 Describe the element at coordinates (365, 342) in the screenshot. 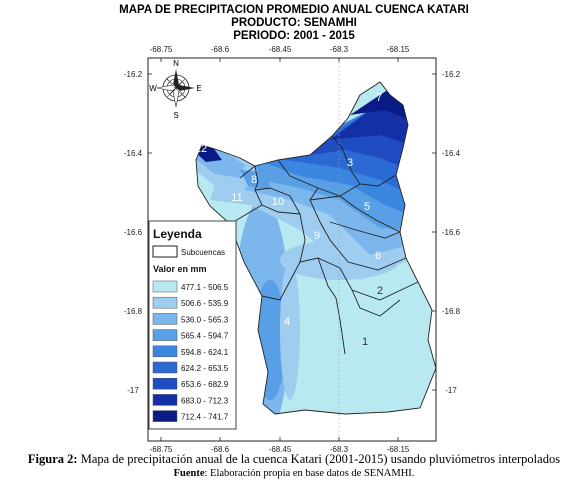

I see `subbasin-label-1: 1` at that location.